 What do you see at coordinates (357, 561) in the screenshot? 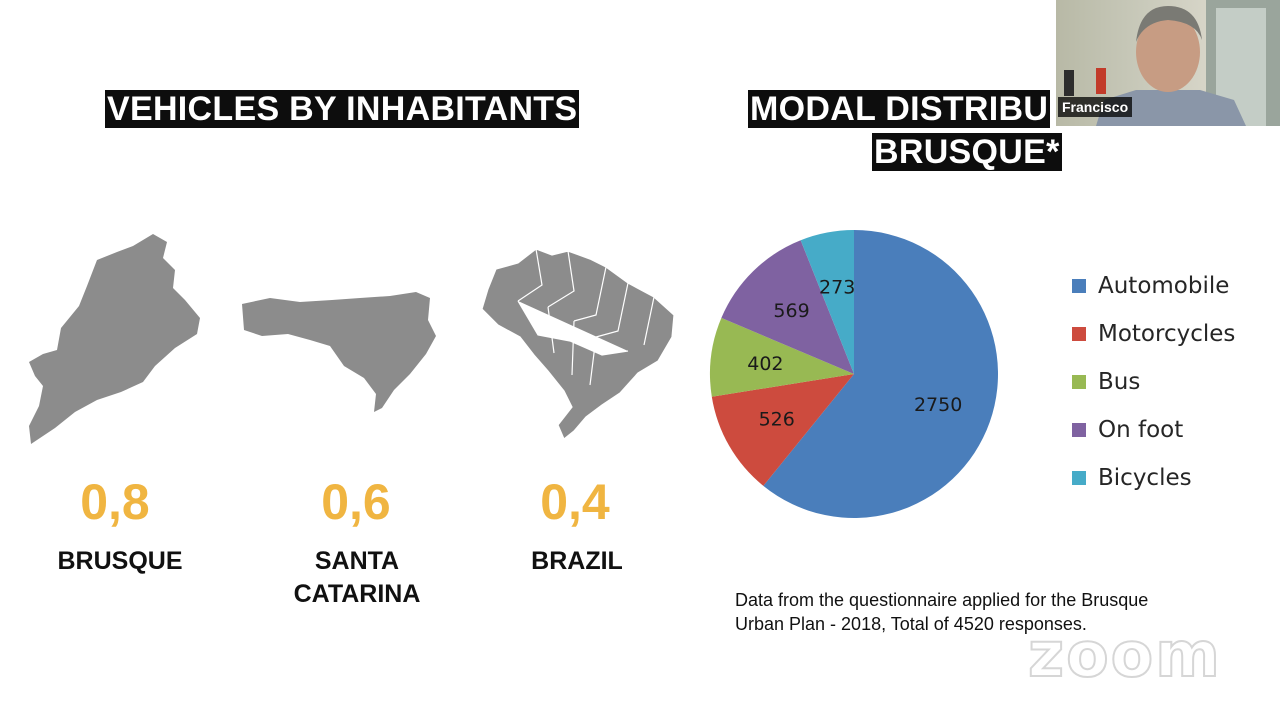
I see `name-santa-catarina-line1: SANTA` at bounding box center [357, 561].